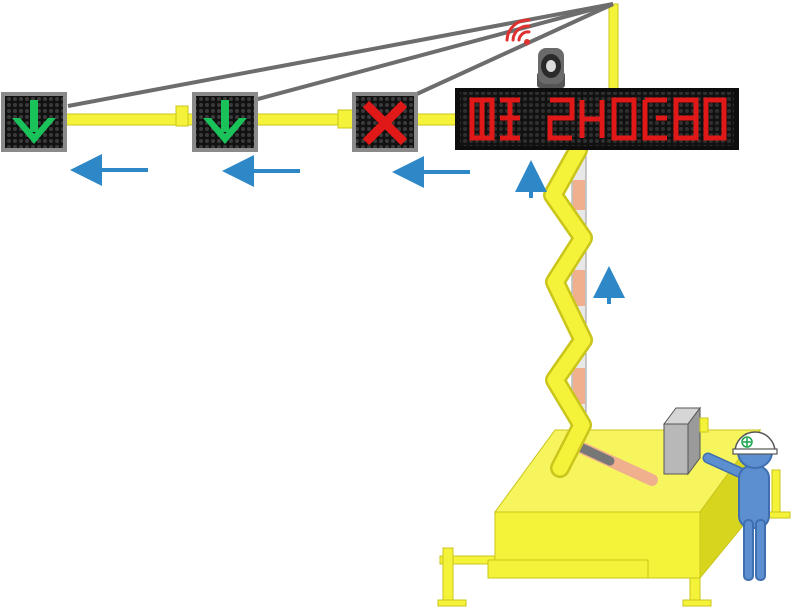  What do you see at coordinates (452, 603) in the screenshot?
I see `jack-foot-left` at bounding box center [452, 603].